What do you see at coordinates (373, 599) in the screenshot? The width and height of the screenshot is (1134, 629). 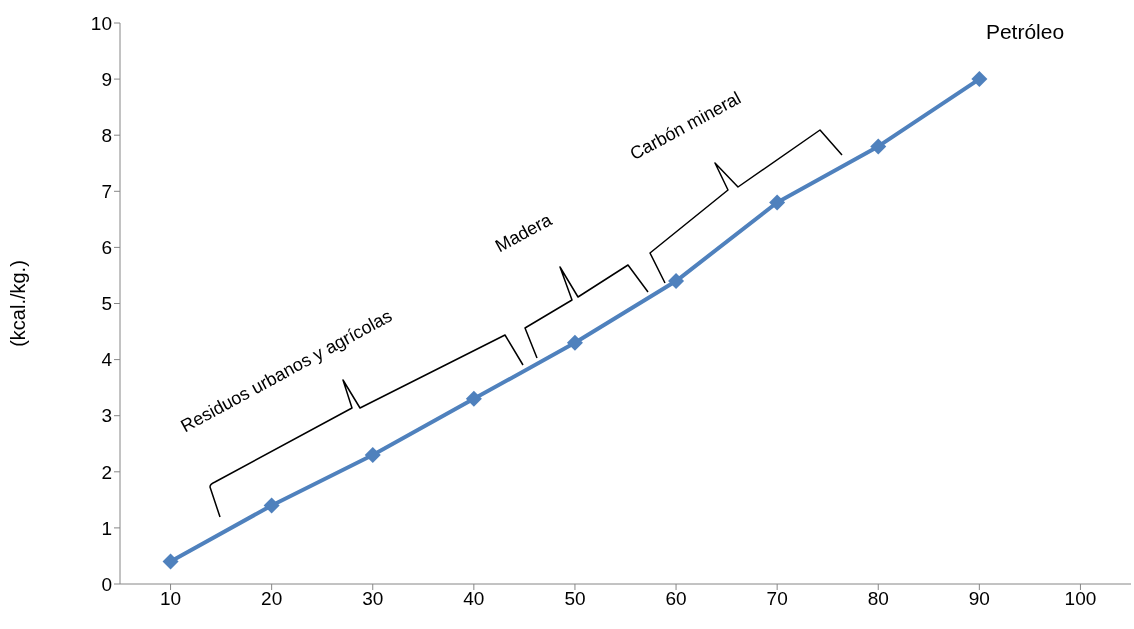 I see `x-tick-label: 30` at bounding box center [373, 599].